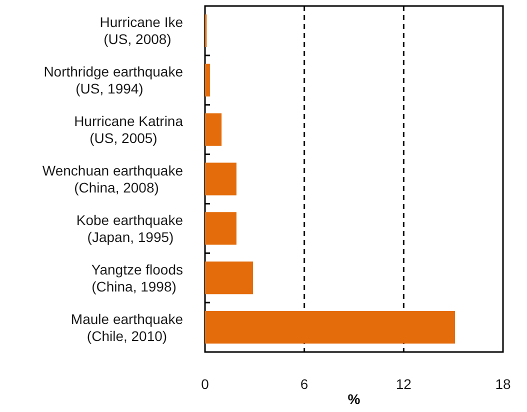 This screenshot has height=412, width=527. I want to click on x-tick-label: 18, so click(503, 384).